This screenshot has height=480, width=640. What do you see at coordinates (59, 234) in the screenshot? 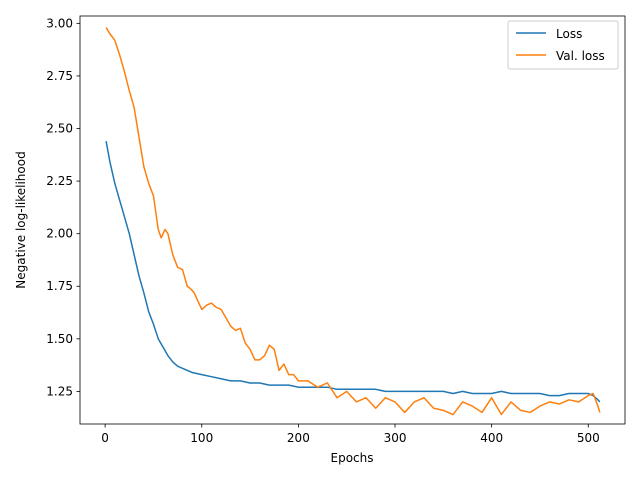
I see `y-tick-label: 2.00` at bounding box center [59, 234].